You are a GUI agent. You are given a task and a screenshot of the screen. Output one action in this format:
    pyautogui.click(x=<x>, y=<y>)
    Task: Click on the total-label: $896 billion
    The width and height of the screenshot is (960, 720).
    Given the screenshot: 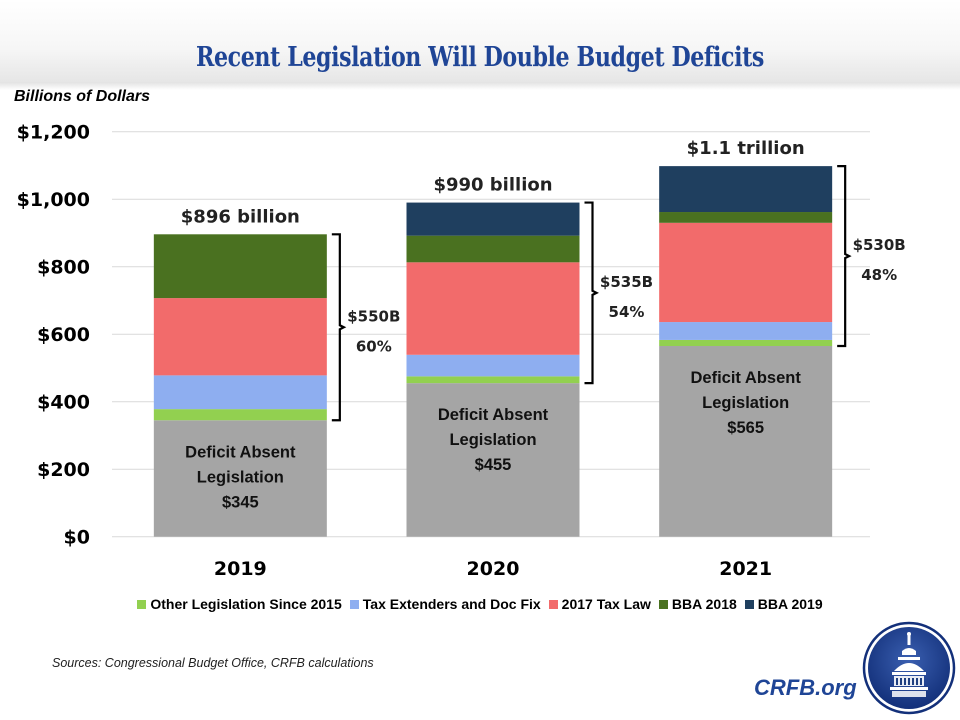 What is the action you would take?
    pyautogui.click(x=240, y=216)
    